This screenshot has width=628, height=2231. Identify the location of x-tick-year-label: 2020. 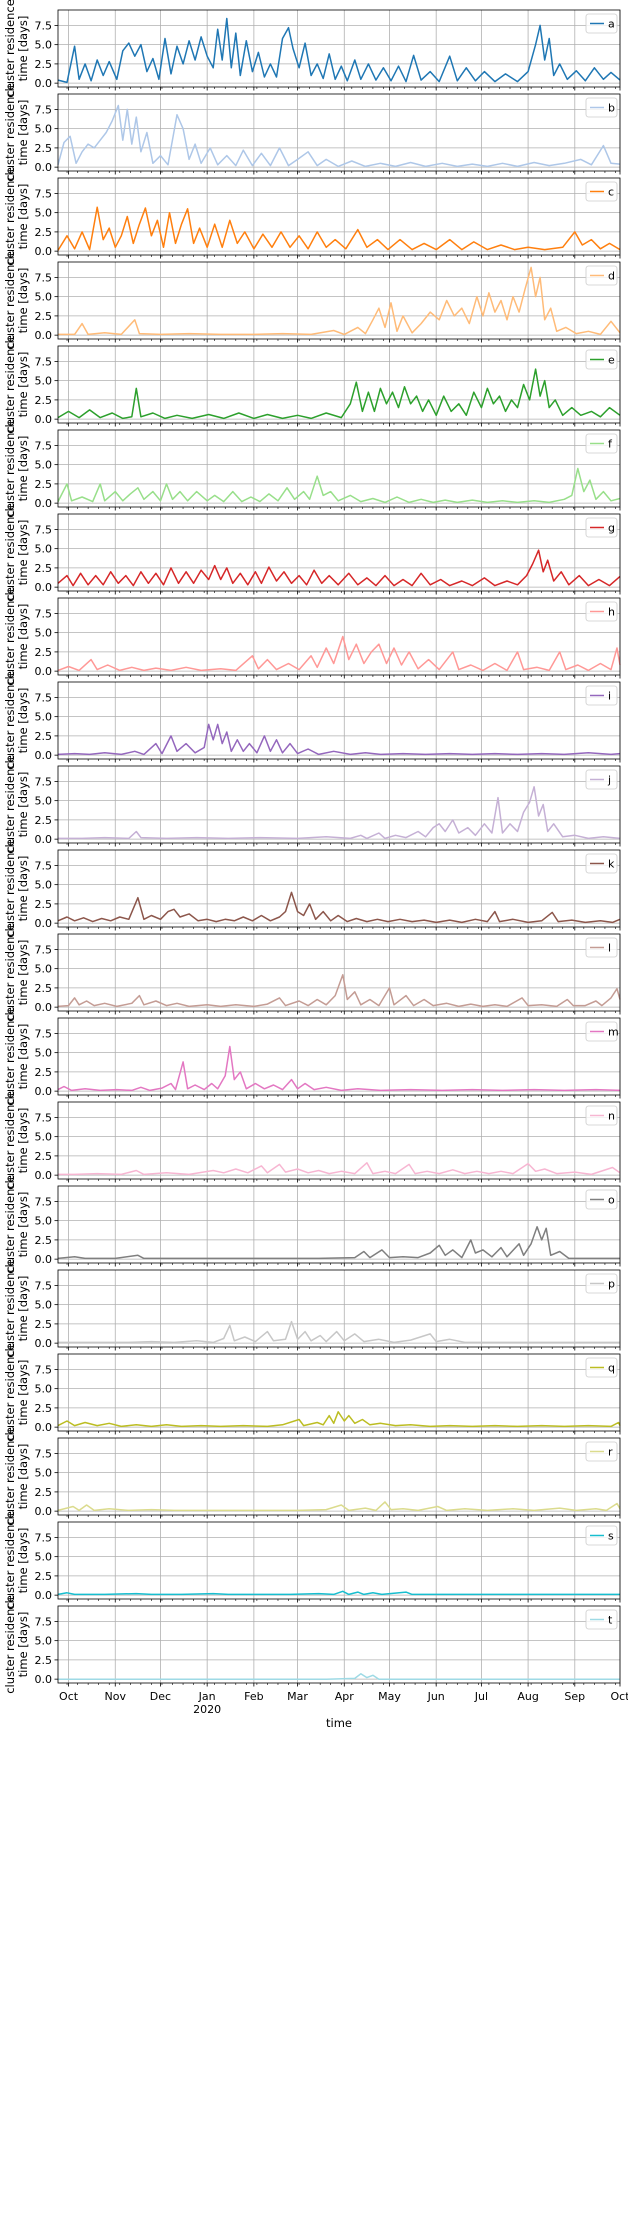
(207, 1709).